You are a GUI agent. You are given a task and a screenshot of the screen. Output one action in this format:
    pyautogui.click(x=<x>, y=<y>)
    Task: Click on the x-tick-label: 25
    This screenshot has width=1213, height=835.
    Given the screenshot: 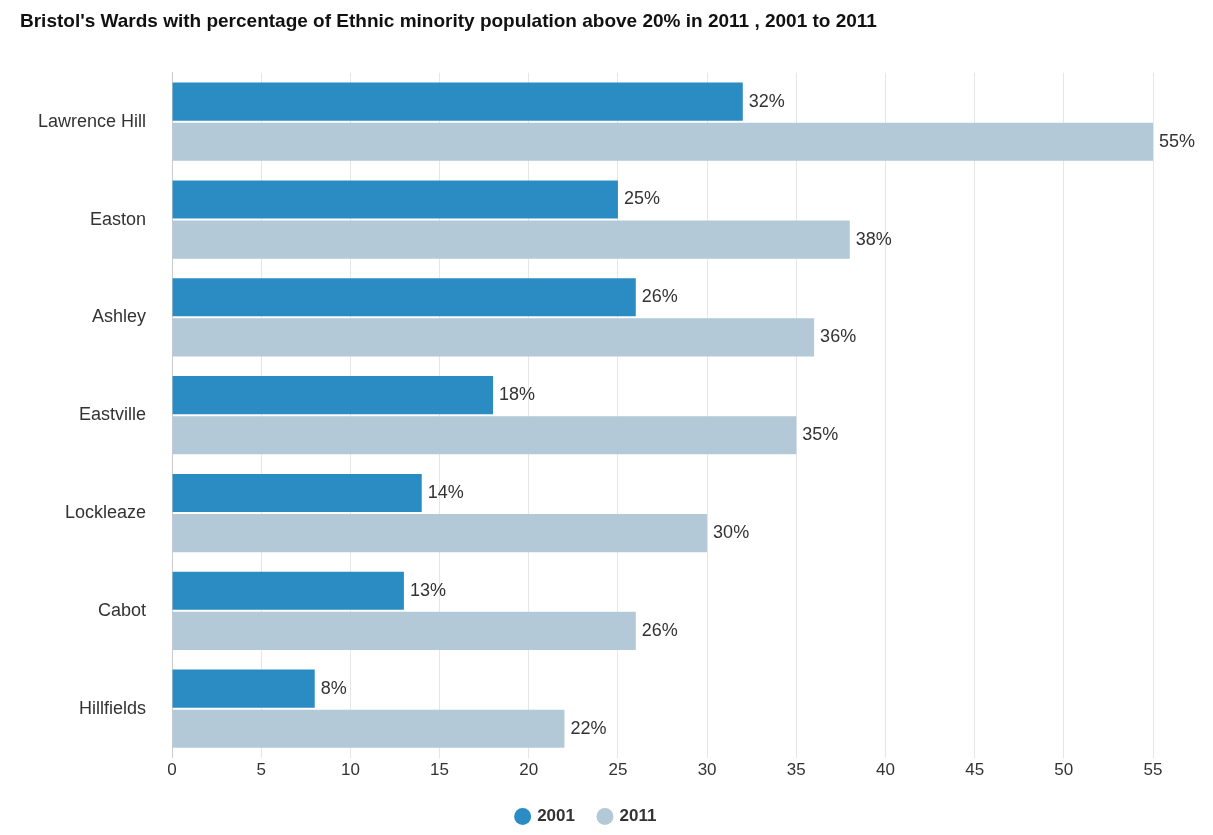 What is the action you would take?
    pyautogui.click(x=618, y=770)
    